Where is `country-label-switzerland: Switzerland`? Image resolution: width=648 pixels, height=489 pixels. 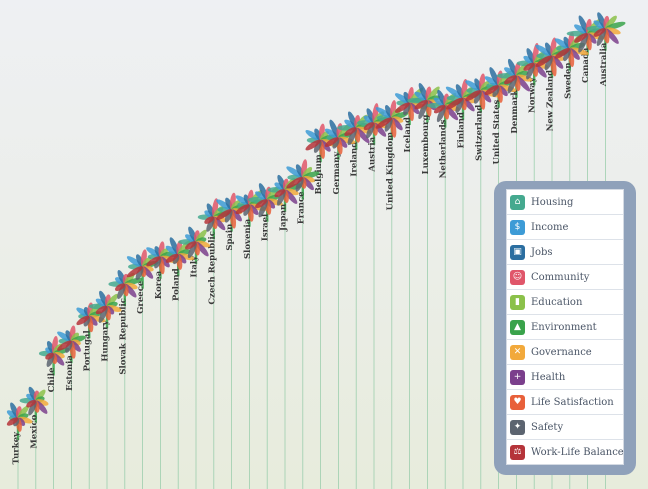 country-label-switzerland: Switzerland is located at coordinates (479, 133).